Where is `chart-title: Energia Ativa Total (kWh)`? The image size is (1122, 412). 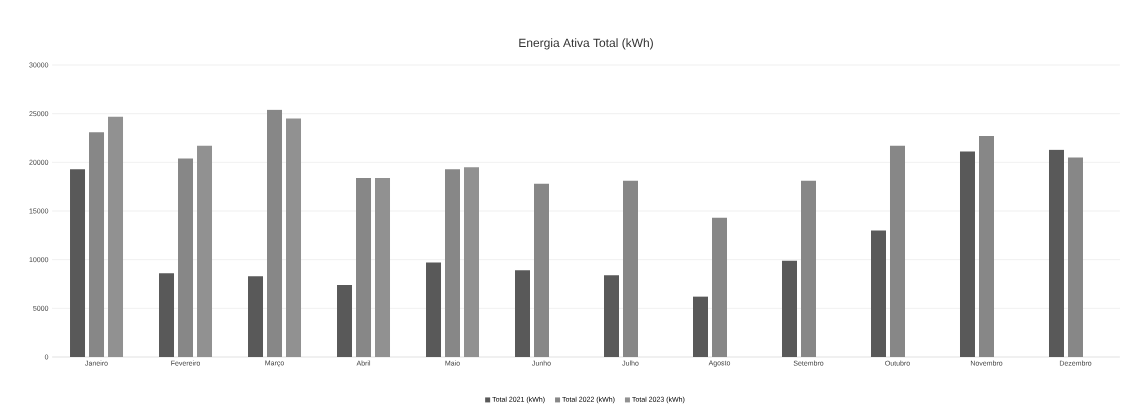 chart-title: Energia Ativa Total (kWh) is located at coordinates (586, 44).